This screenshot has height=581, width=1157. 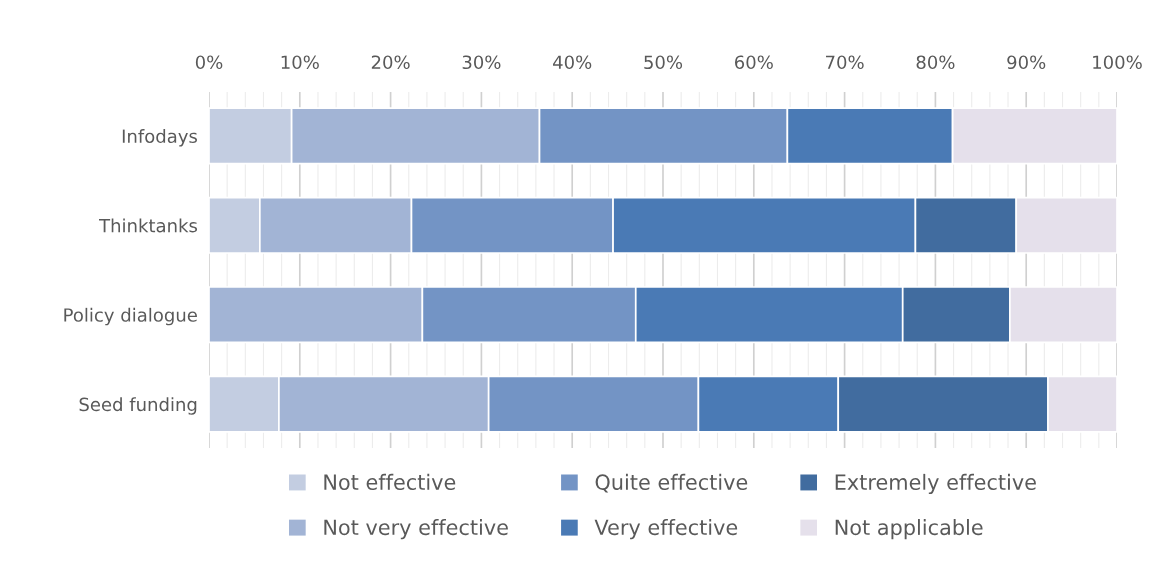 I want to click on x-tick-label: 20%, so click(x=390, y=62).